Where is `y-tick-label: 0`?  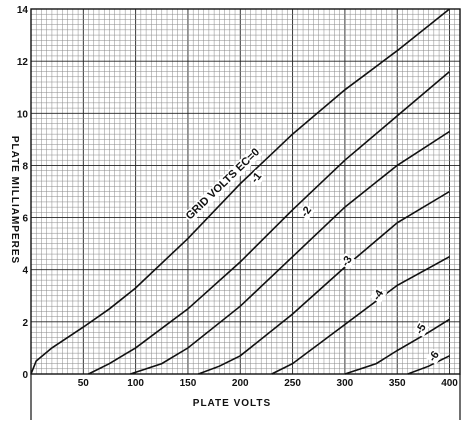 y-tick-label: 0 is located at coordinates (25, 375).